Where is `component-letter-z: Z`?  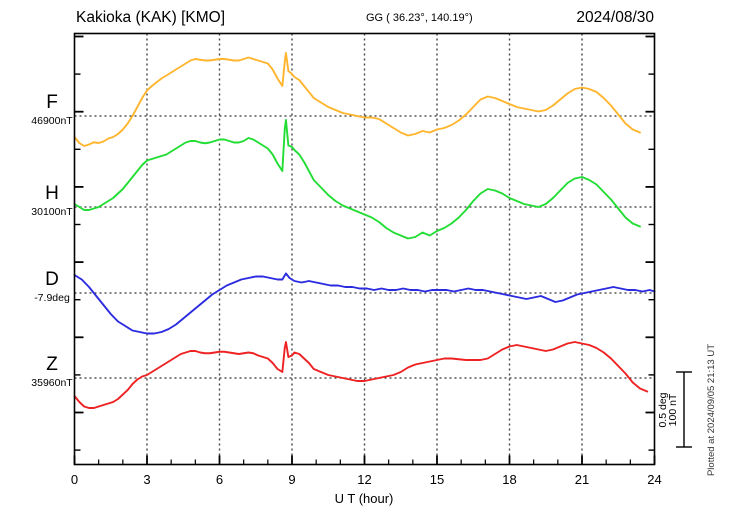 component-letter-z: Z is located at coordinates (52, 364).